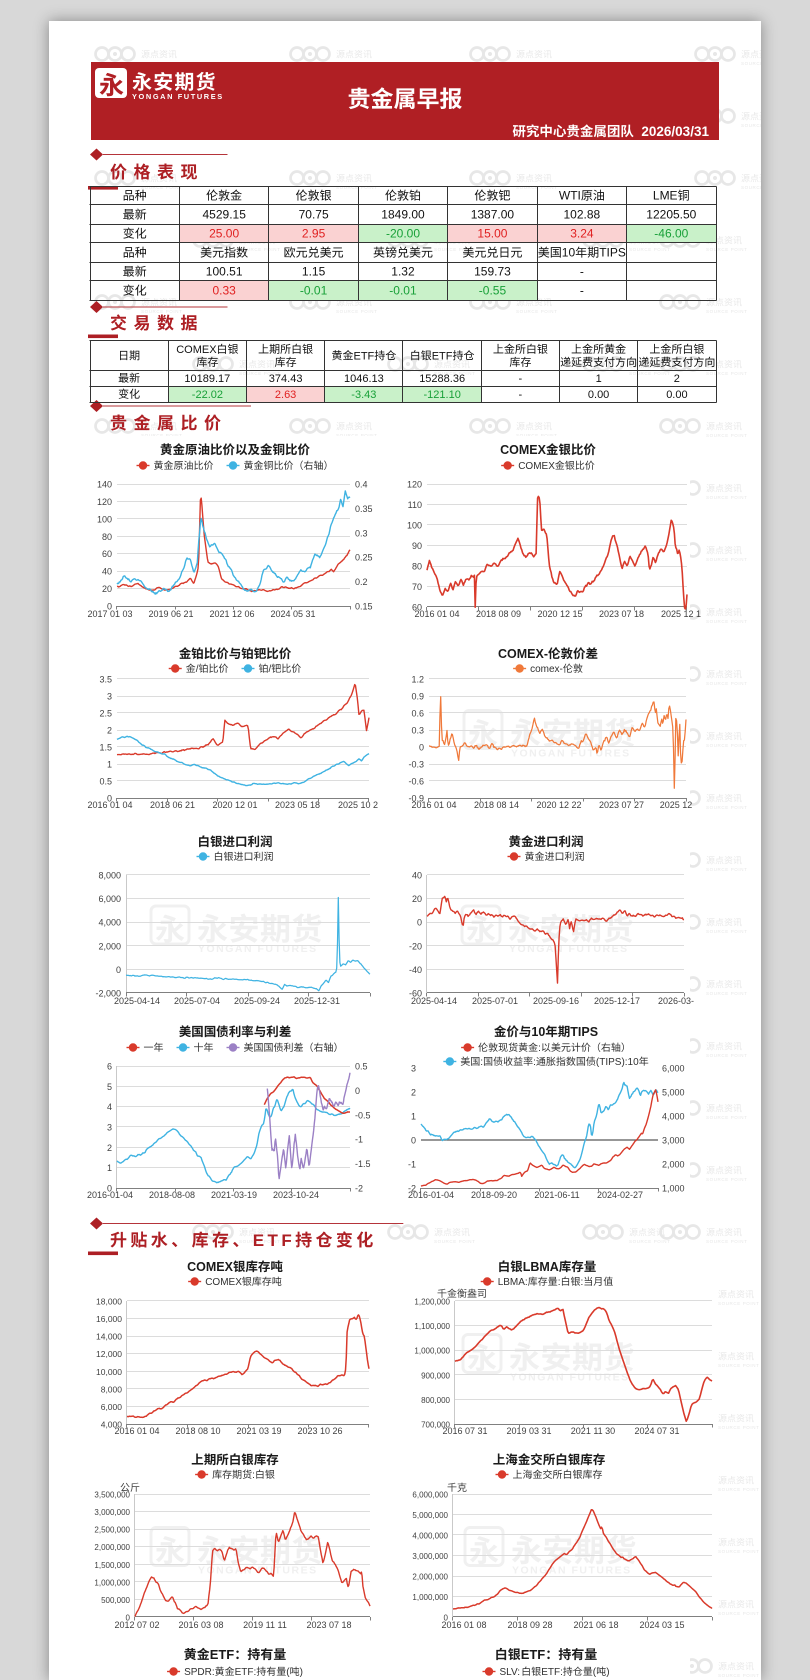 The height and width of the screenshot is (1680, 810). What do you see at coordinates (286, 379) in the screenshot?
I see `svg-text: 374.43` at bounding box center [286, 379].